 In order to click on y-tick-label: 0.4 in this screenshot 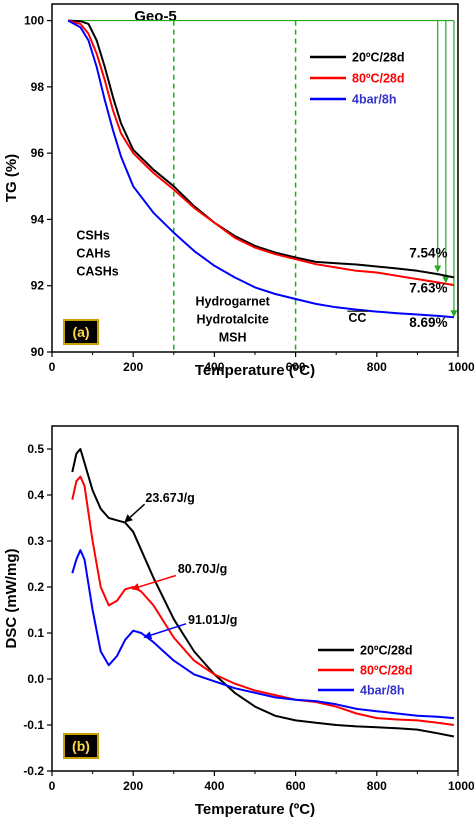, I will do `click(35, 495)`.